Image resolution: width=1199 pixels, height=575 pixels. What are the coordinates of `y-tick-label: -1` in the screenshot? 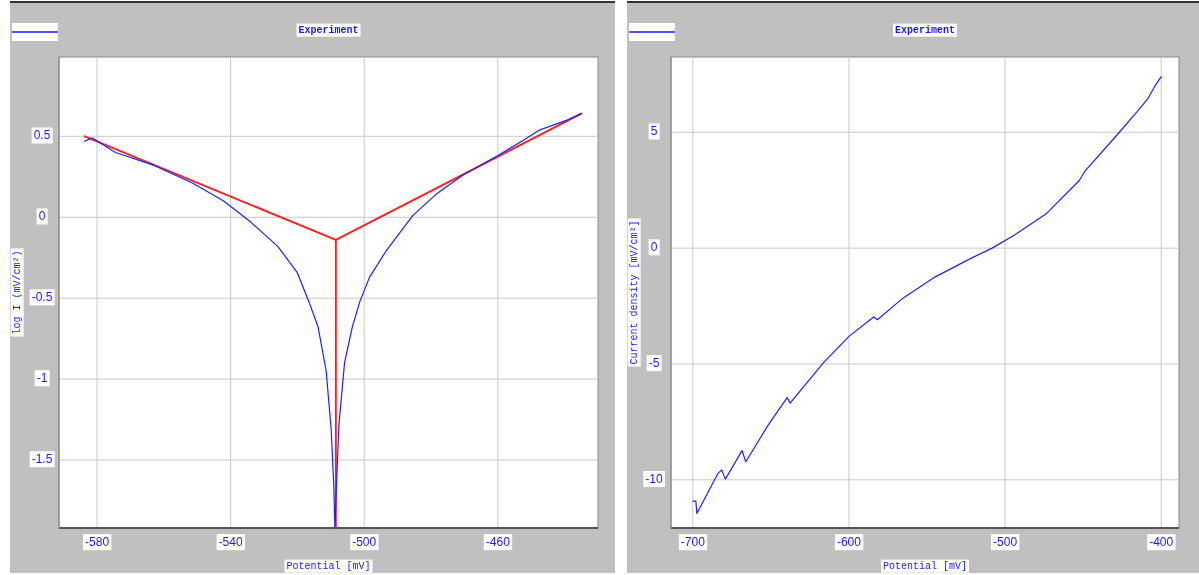 It's located at (42, 378).